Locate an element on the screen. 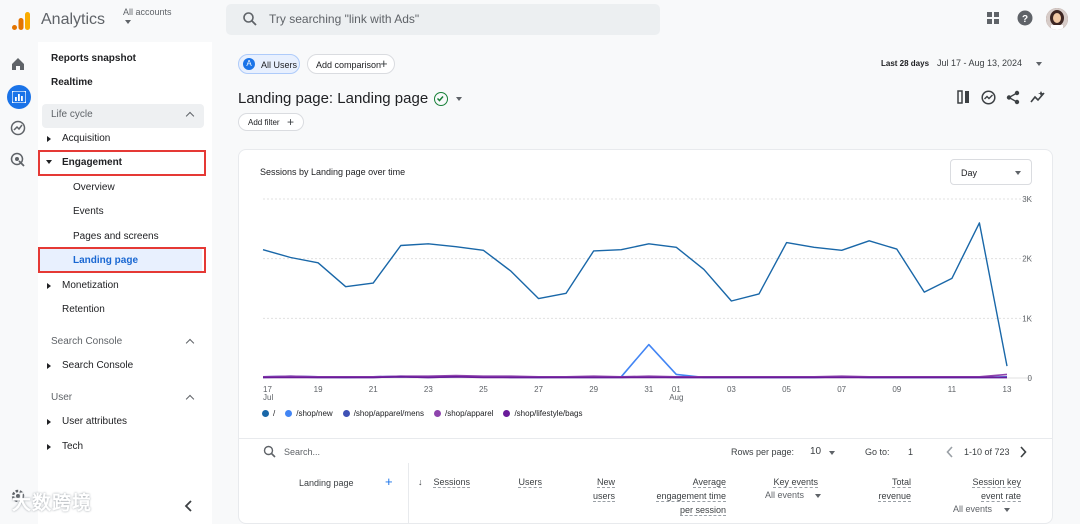  insights-icon is located at coordinates (1038, 97).